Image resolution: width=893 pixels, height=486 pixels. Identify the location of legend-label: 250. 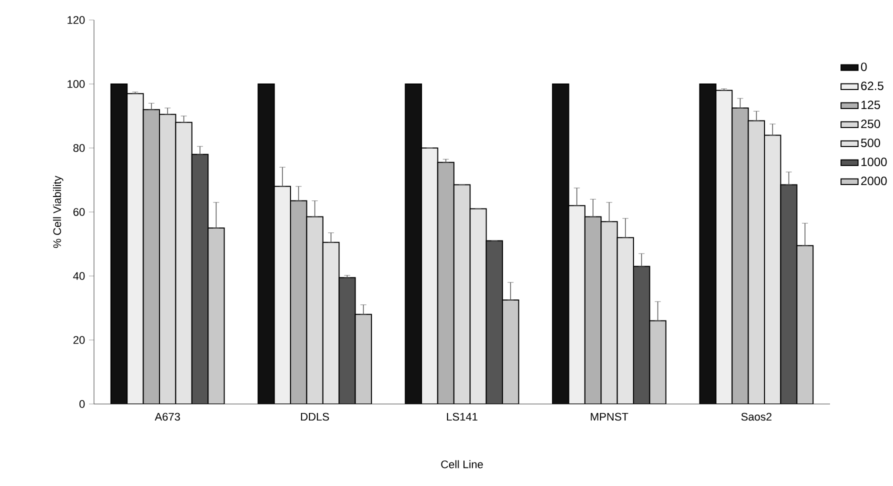
(870, 124).